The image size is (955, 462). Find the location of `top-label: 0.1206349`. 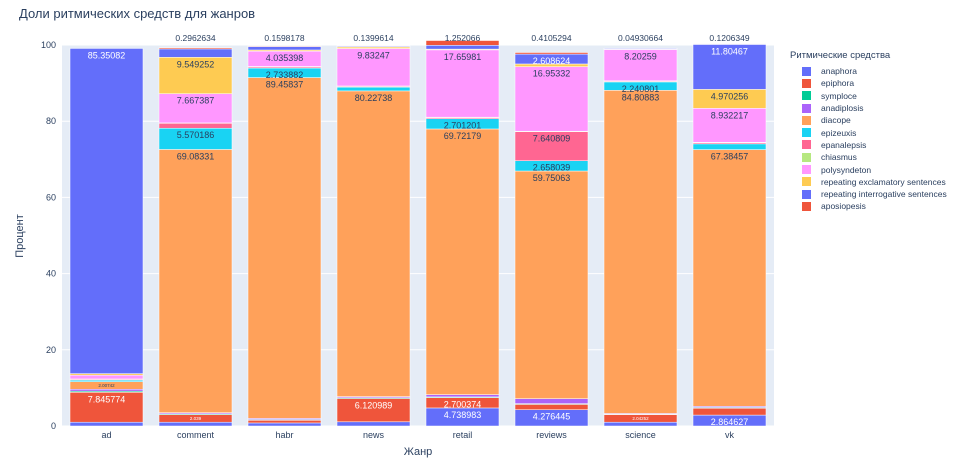

top-label: 0.1206349 is located at coordinates (729, 38).